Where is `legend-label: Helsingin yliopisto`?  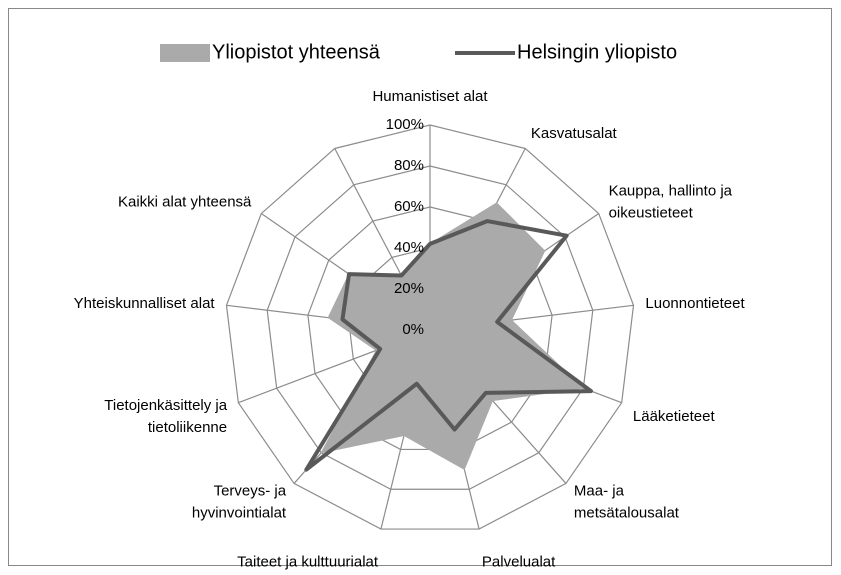 legend-label: Helsingin yliopisto is located at coordinates (597, 52).